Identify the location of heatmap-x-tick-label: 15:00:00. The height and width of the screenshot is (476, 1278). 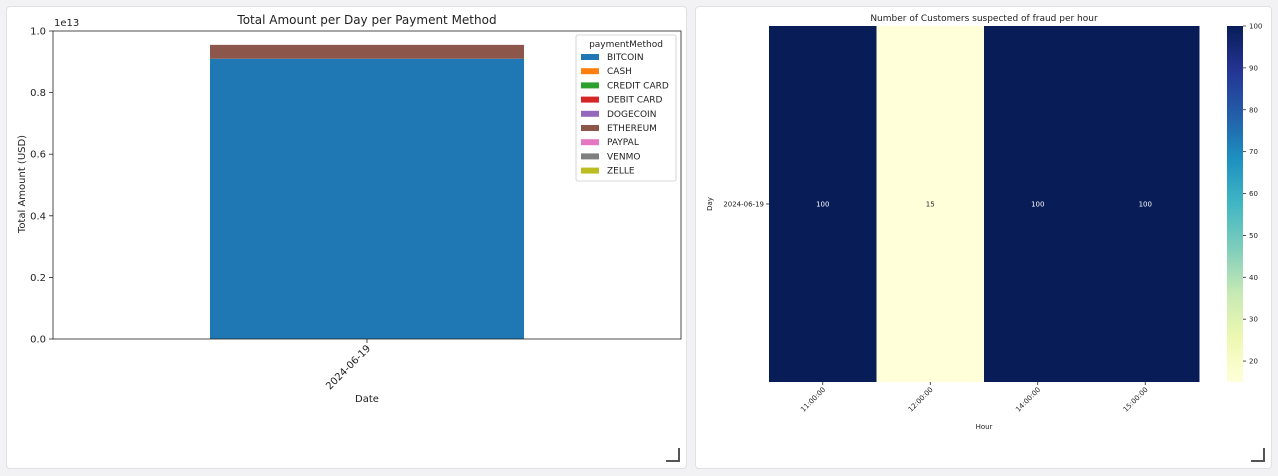
(1136, 400).